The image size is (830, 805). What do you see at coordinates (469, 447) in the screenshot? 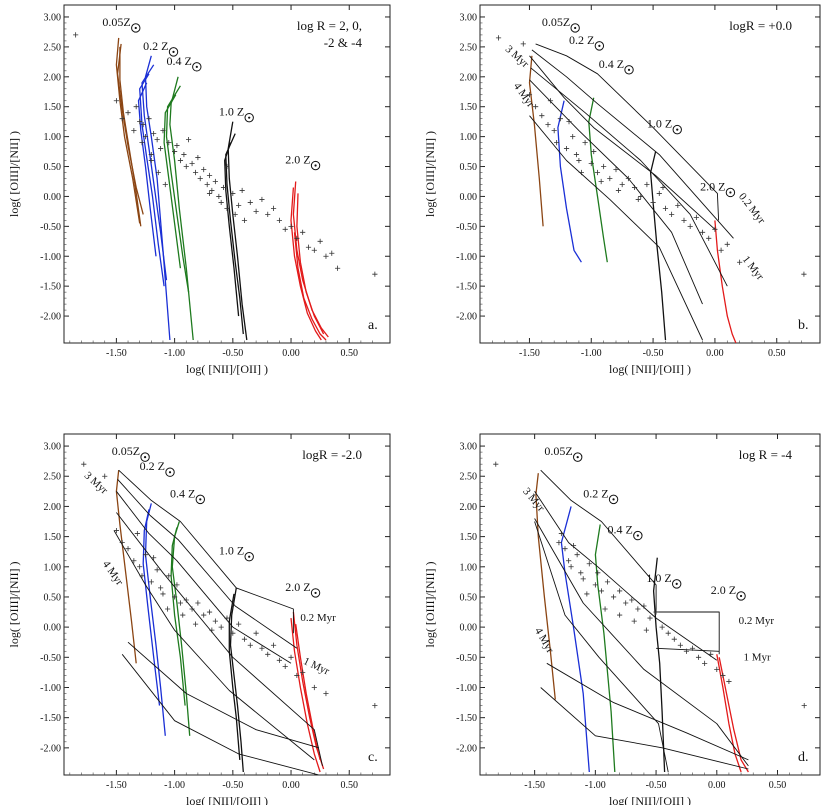
I see `y-tick-label: 3.00` at bounding box center [469, 447].